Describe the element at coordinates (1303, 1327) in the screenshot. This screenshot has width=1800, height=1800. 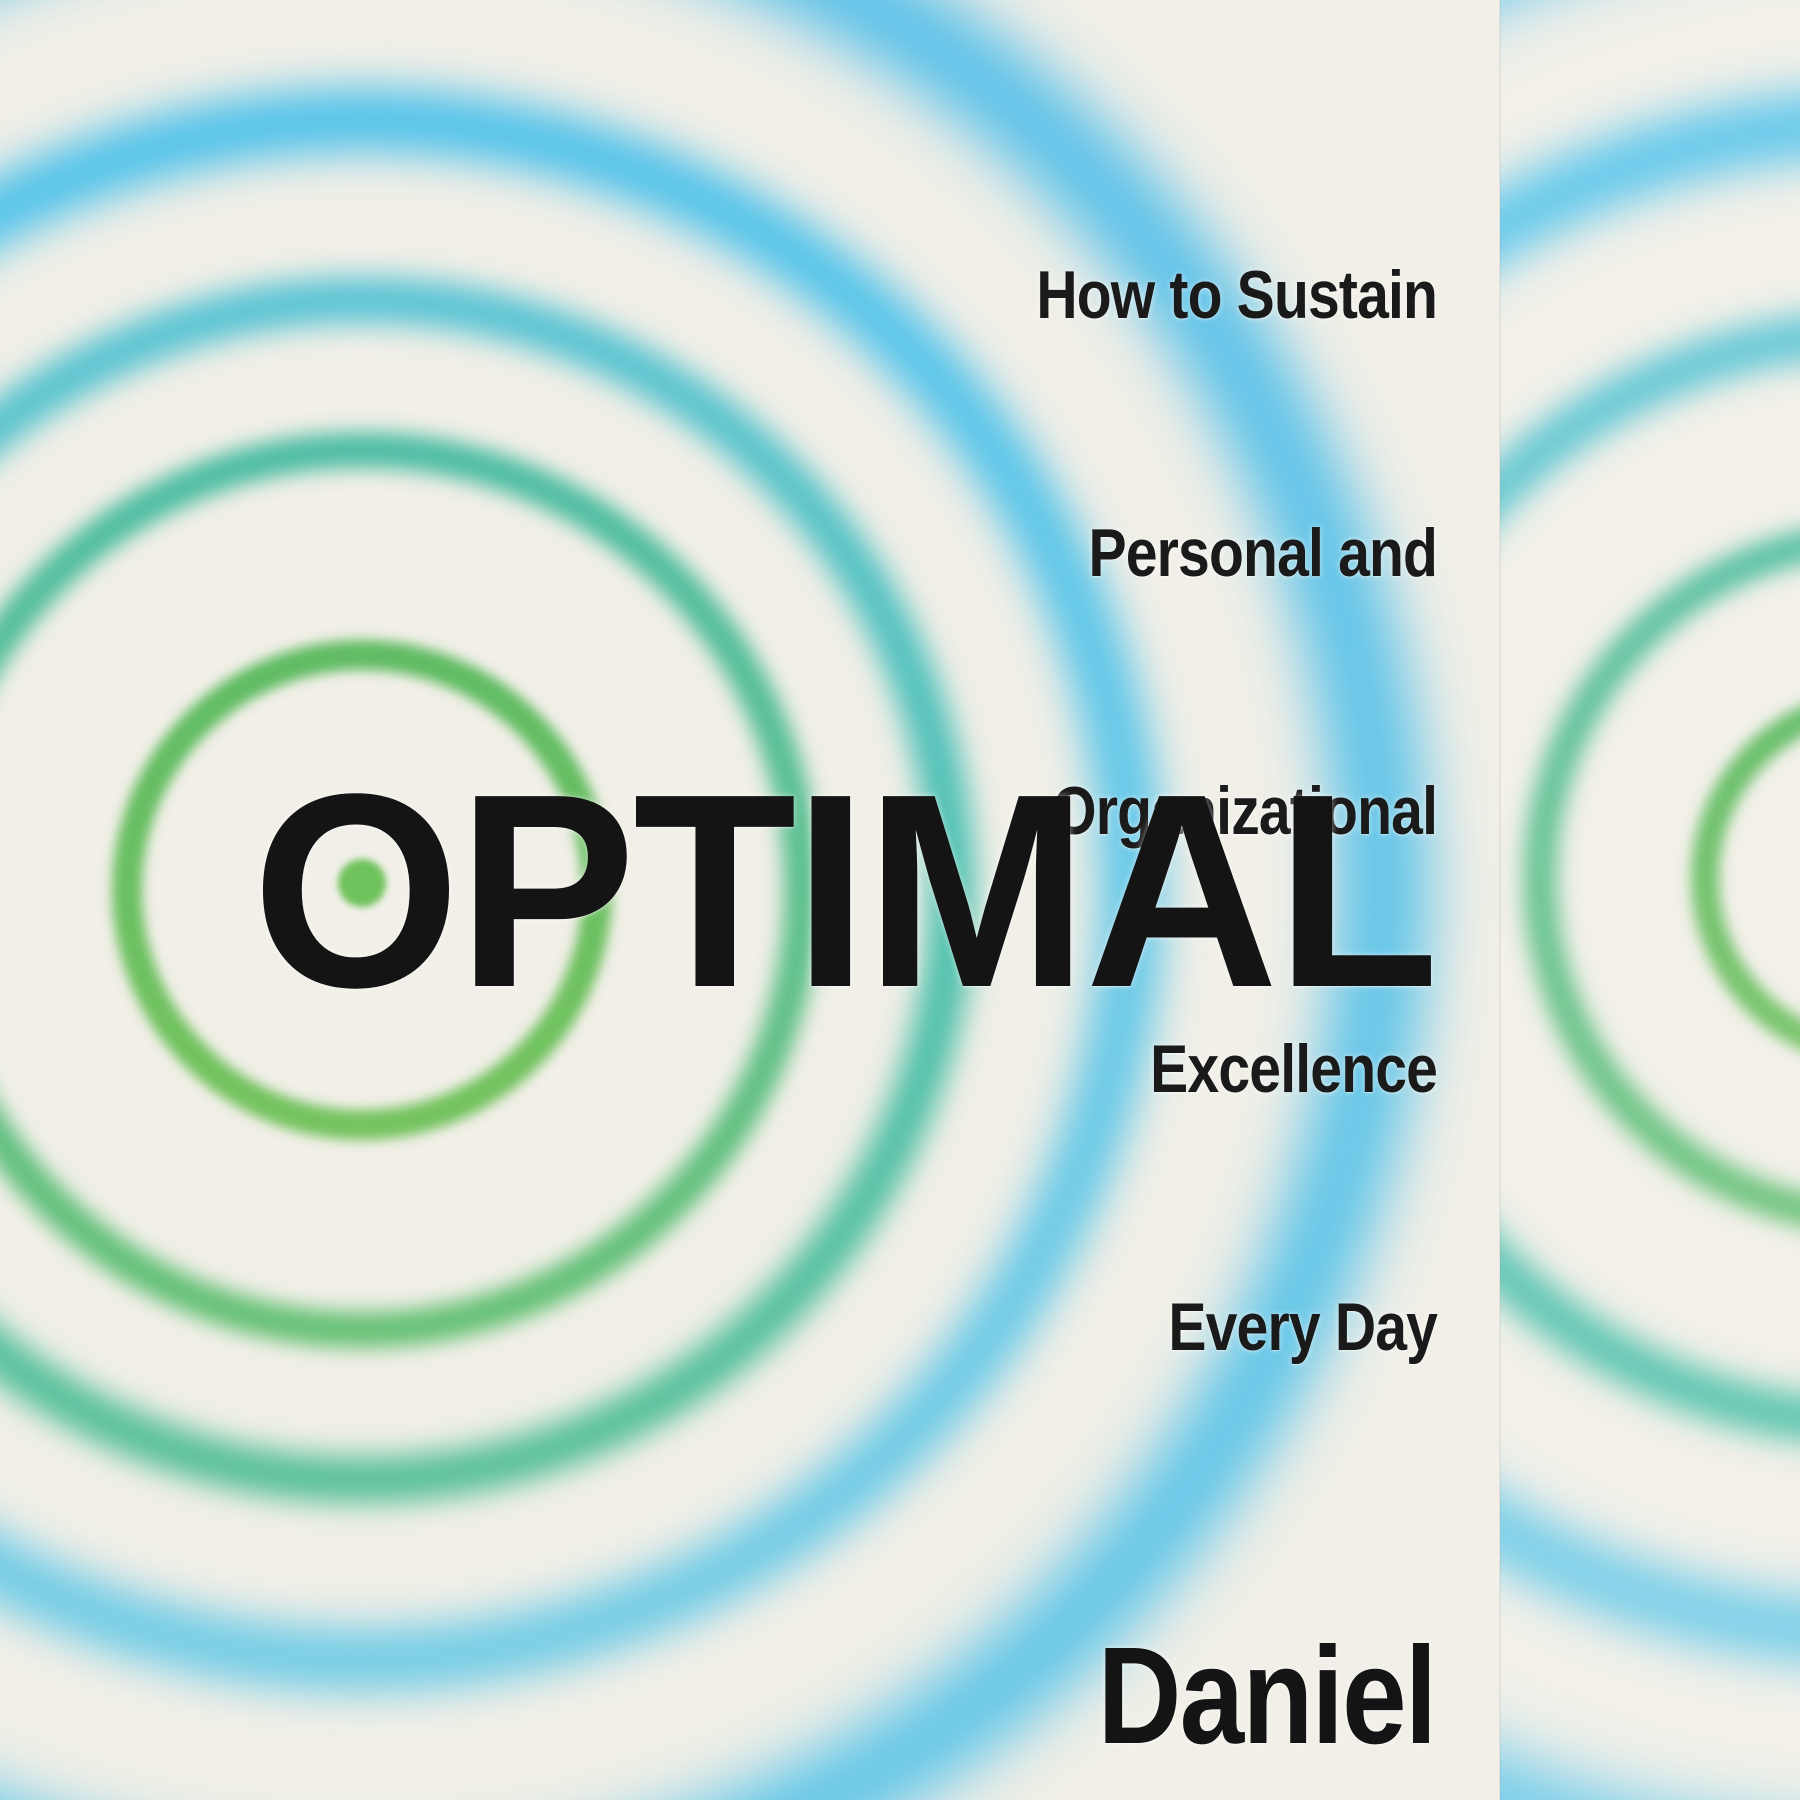
I see `subtitle-line-5: Every Day` at that location.